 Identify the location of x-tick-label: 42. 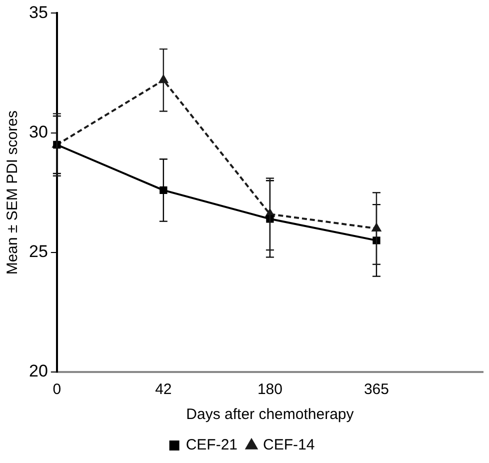
(163, 389).